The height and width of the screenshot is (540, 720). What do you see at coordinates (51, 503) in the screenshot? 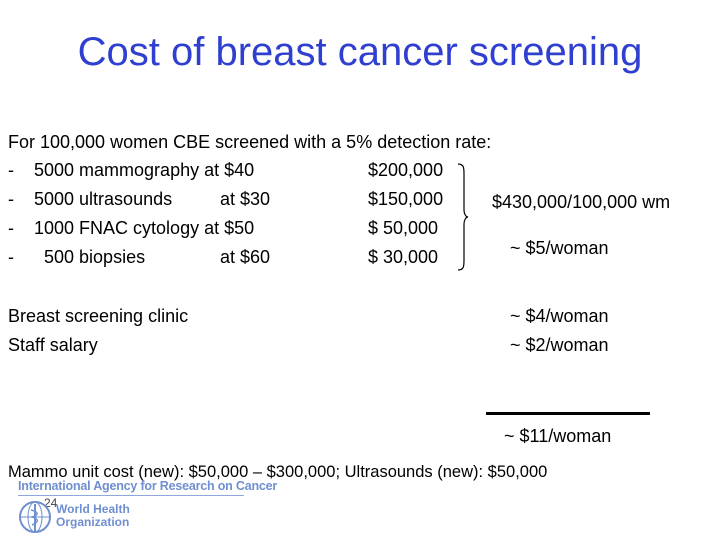
I see `page-number: 24` at bounding box center [51, 503].